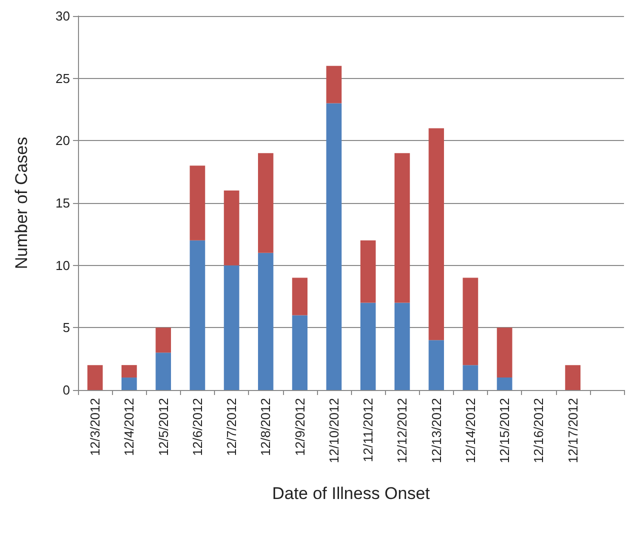 The height and width of the screenshot is (537, 634). I want to click on x-tick-label: 12/10/2012, so click(334, 431).